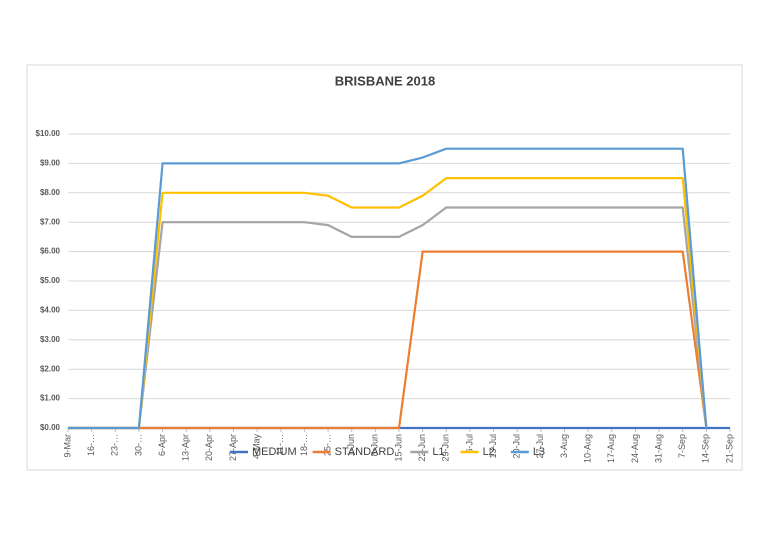 Image resolution: width=764 pixels, height=545 pixels. What do you see at coordinates (67, 446) in the screenshot?
I see `x-tick-label: 9-Mar` at bounding box center [67, 446].